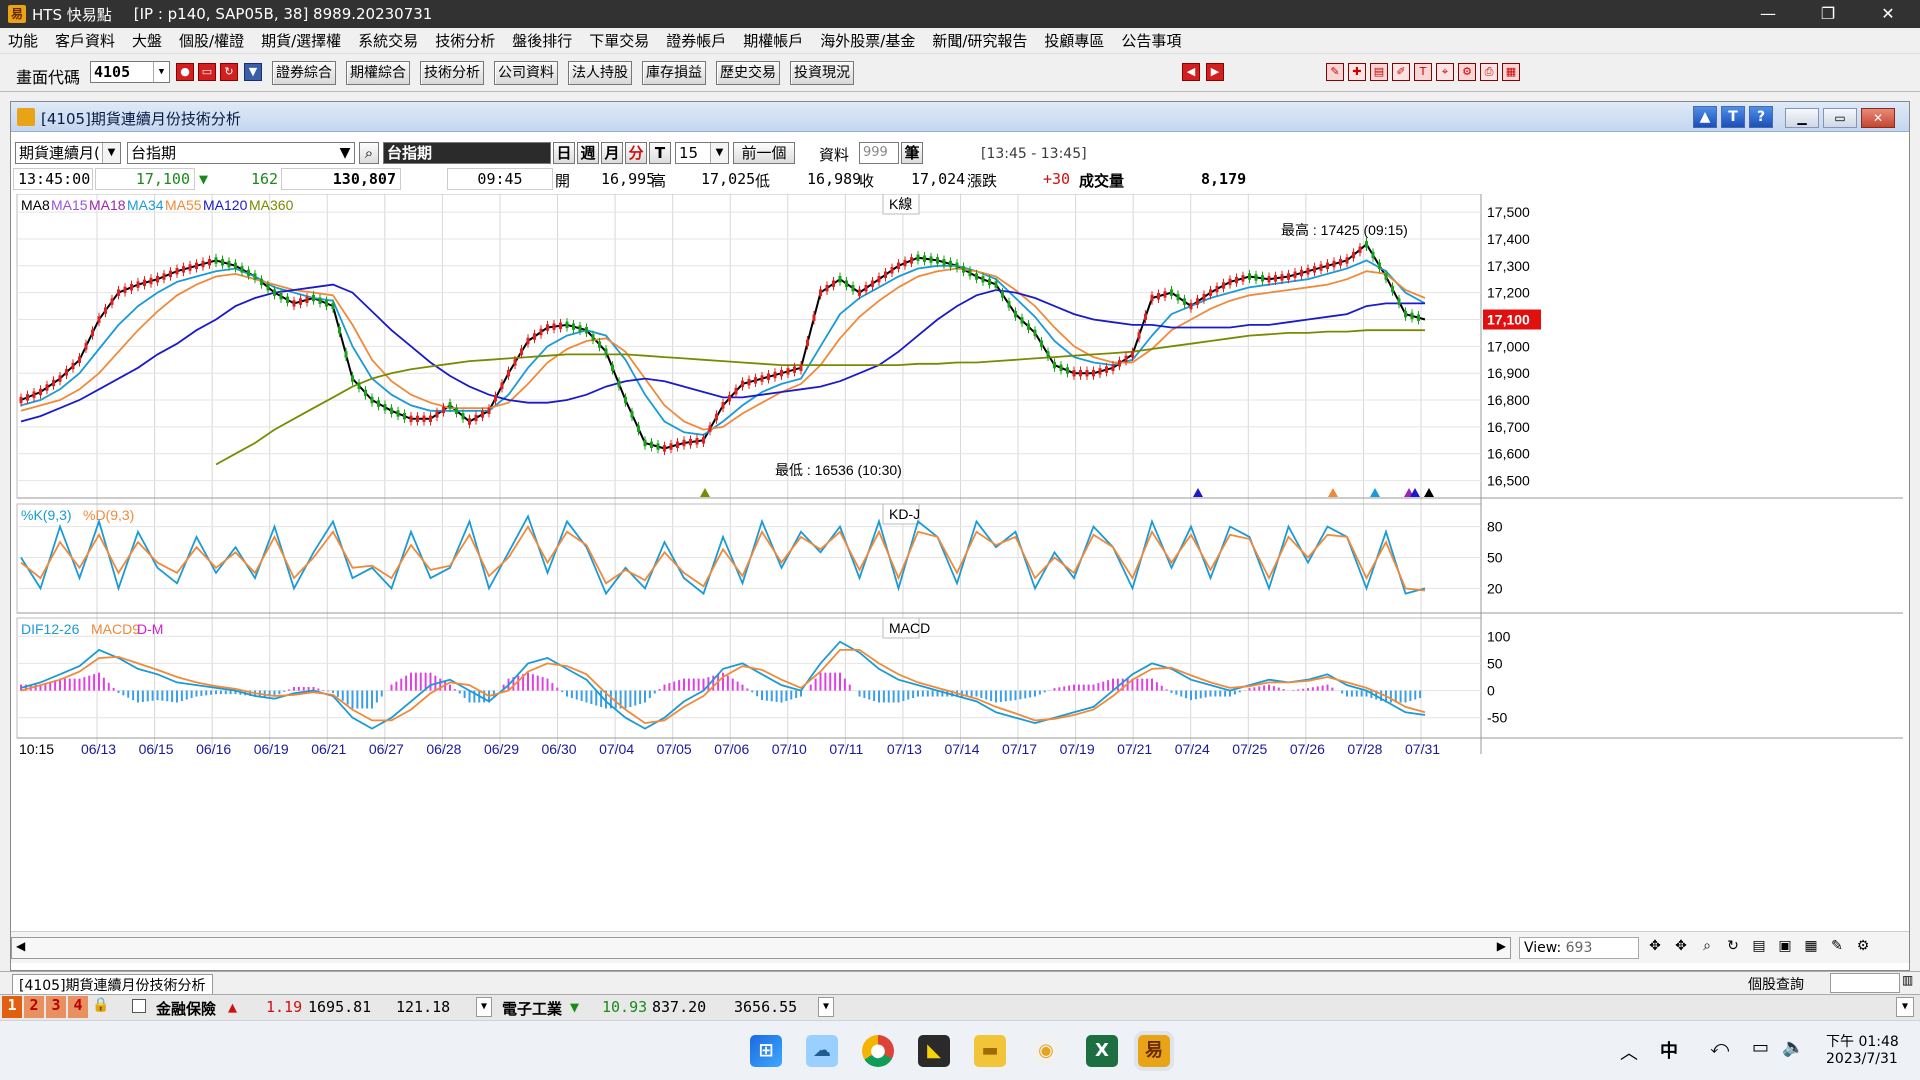 The width and height of the screenshot is (1920, 1080). Describe the element at coordinates (674, 73) in the screenshot. I see `toolbar-button: 庫存損益` at that location.